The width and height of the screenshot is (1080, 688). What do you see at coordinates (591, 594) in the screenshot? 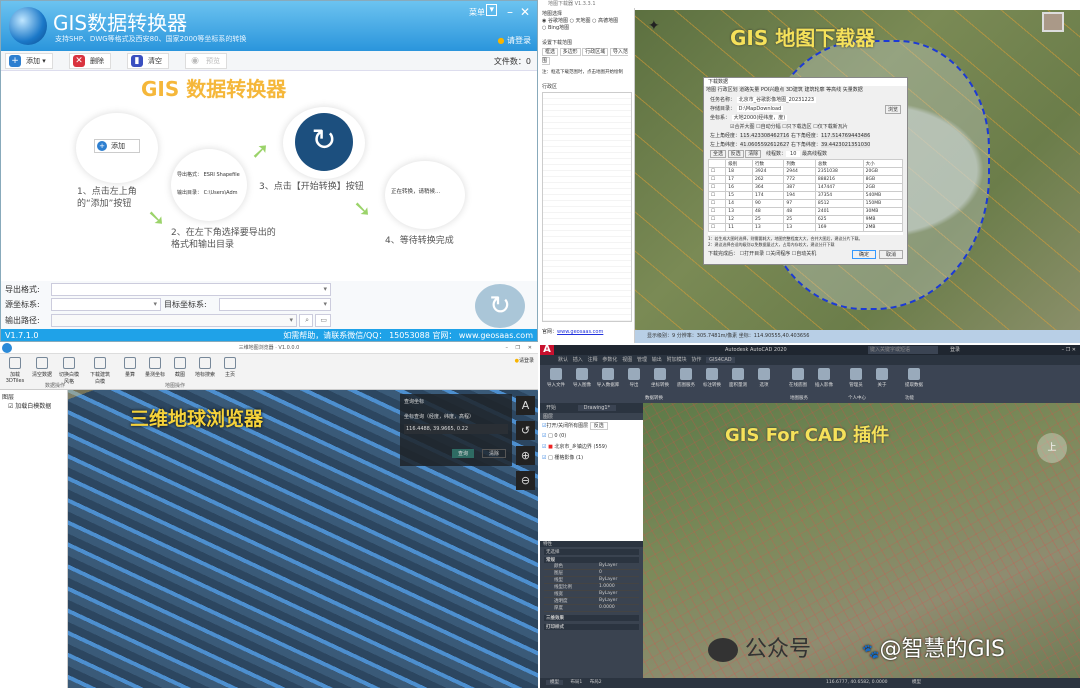
I see `property-row: 线宽 ByLayer` at bounding box center [591, 594].